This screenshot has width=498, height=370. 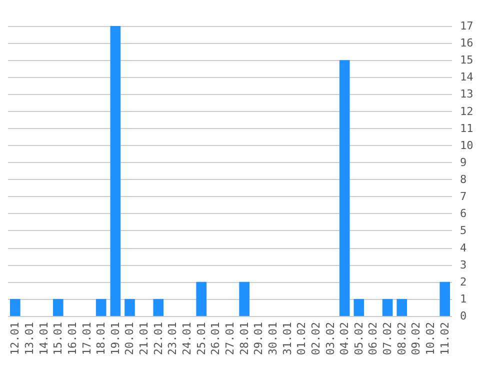 What do you see at coordinates (15, 339) in the screenshot?
I see `x-tick-label: 12.01` at bounding box center [15, 339].